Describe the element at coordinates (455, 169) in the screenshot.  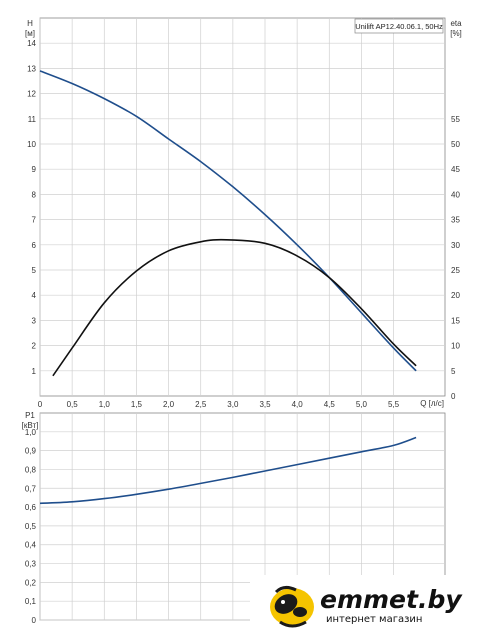
I see `efficiency-tick-label: 45` at that location.